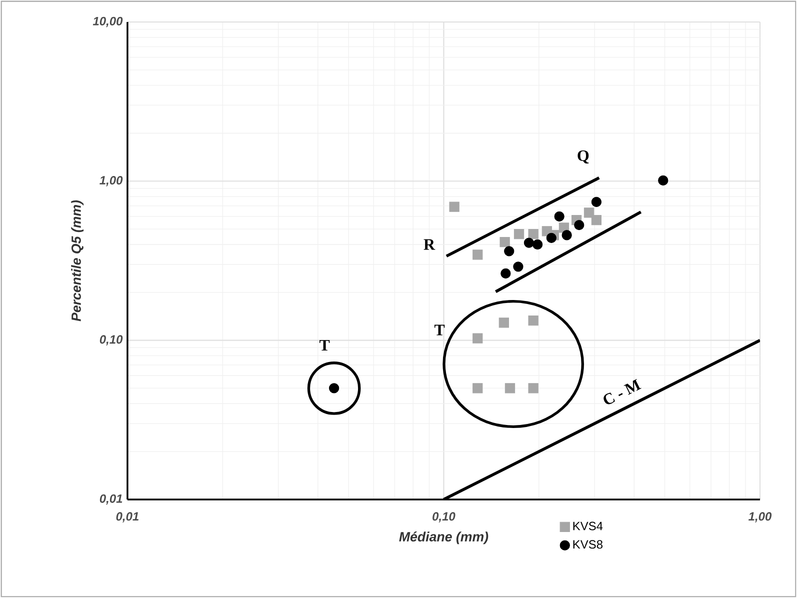 The height and width of the screenshot is (598, 797). I want to click on y-tick-label: 0,10, so click(111, 340).